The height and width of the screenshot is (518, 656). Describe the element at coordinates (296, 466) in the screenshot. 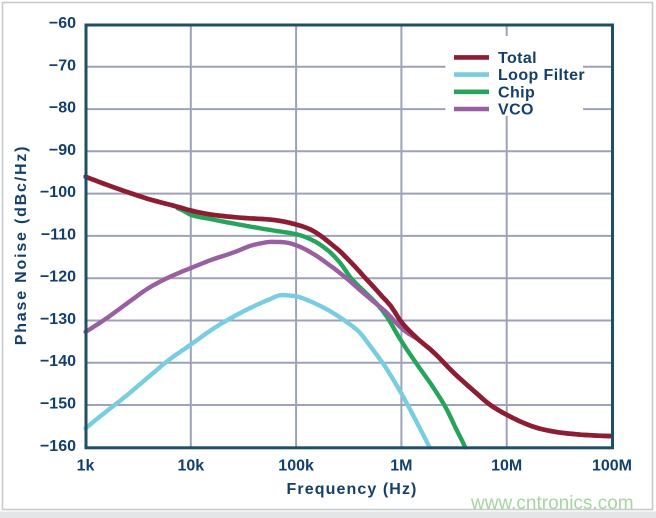

I see `svg-text: 100k` at that location.